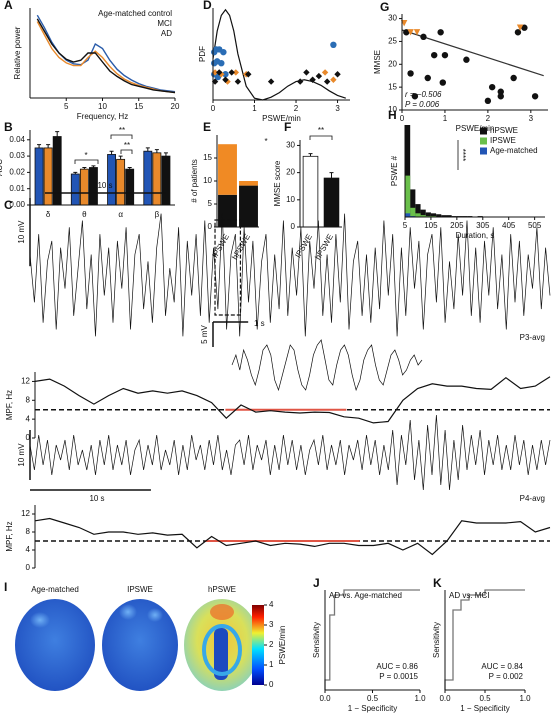  What do you see at coordinates (392, 18) in the screenshot?
I see `y-tick-label: 30` at bounding box center [392, 18].